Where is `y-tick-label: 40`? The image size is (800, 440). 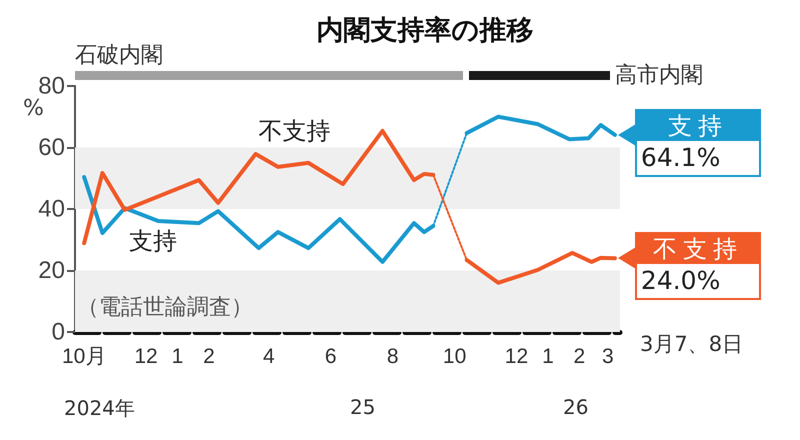
y-tick-label: 40 is located at coordinates (51, 209).